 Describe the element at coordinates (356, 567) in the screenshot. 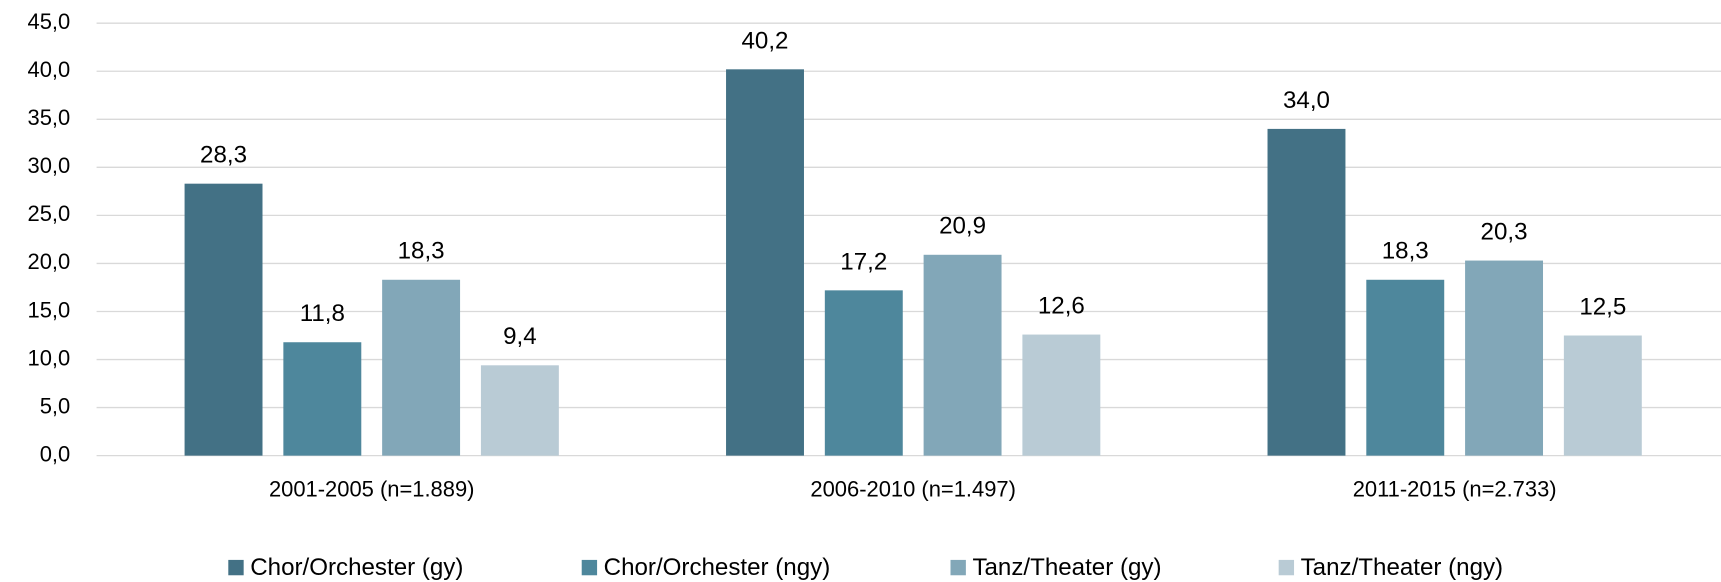

I see `legend-label: Chor/Orchester (gy)` at that location.